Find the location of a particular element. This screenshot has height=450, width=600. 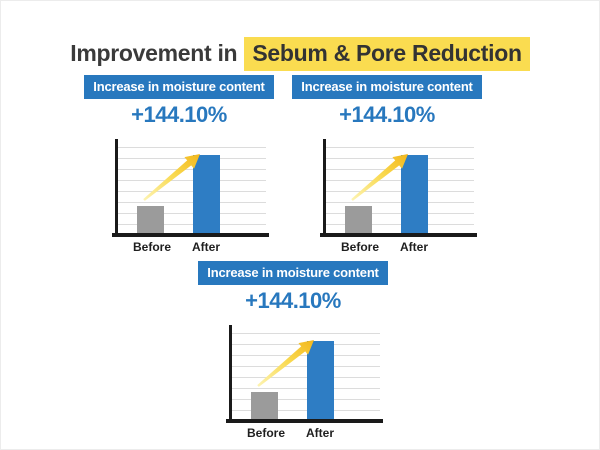

page-title: Improvement in Sebum & Pore Reduction is located at coordinates (300, 54).